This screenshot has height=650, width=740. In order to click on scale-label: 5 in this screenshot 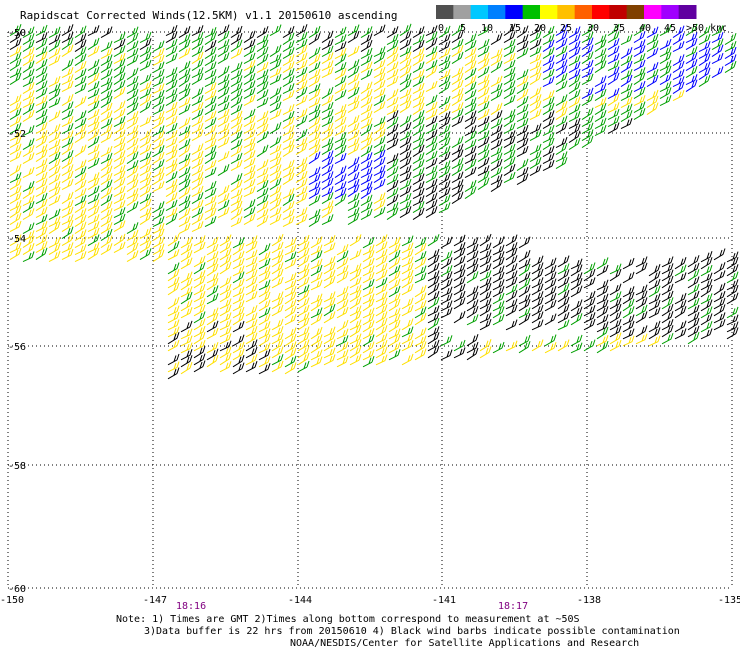, I will do `click(463, 28)`.